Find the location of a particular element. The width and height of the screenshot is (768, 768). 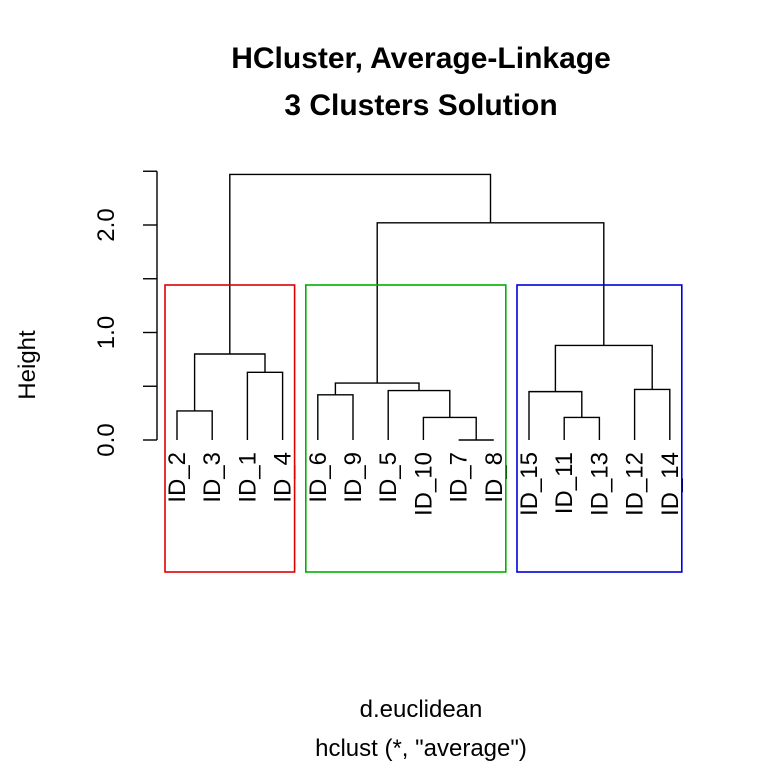

leaf-label: ID_1 is located at coordinates (247, 477).